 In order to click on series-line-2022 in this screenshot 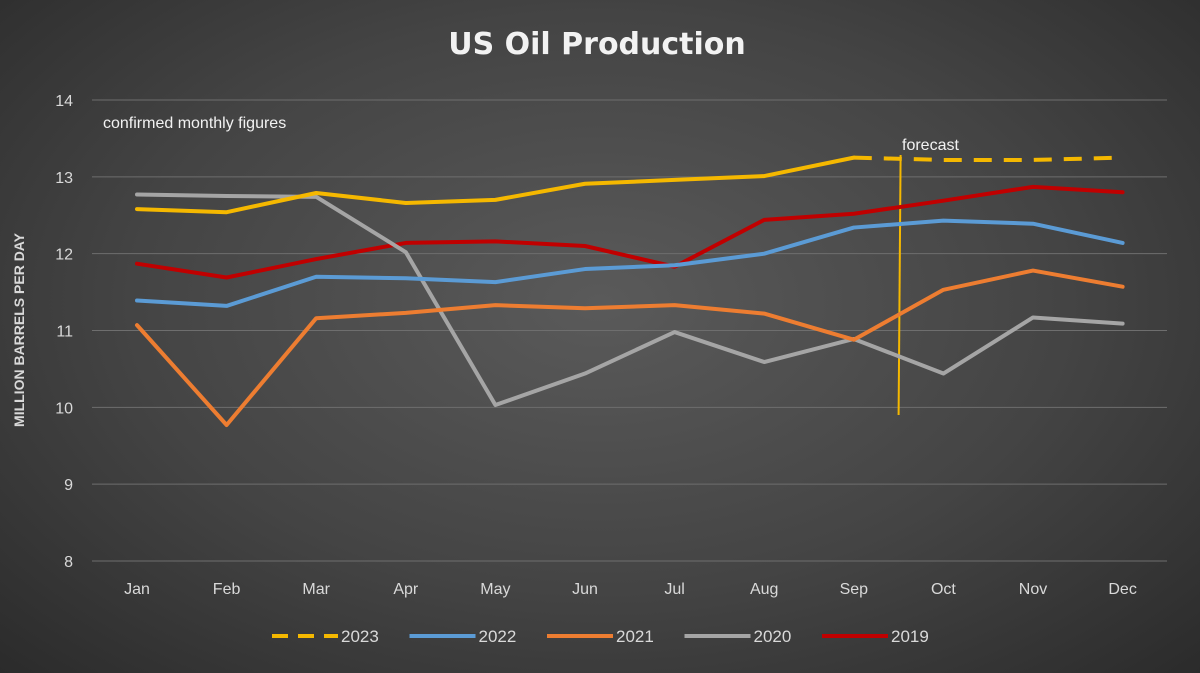, I will do `click(630, 263)`.